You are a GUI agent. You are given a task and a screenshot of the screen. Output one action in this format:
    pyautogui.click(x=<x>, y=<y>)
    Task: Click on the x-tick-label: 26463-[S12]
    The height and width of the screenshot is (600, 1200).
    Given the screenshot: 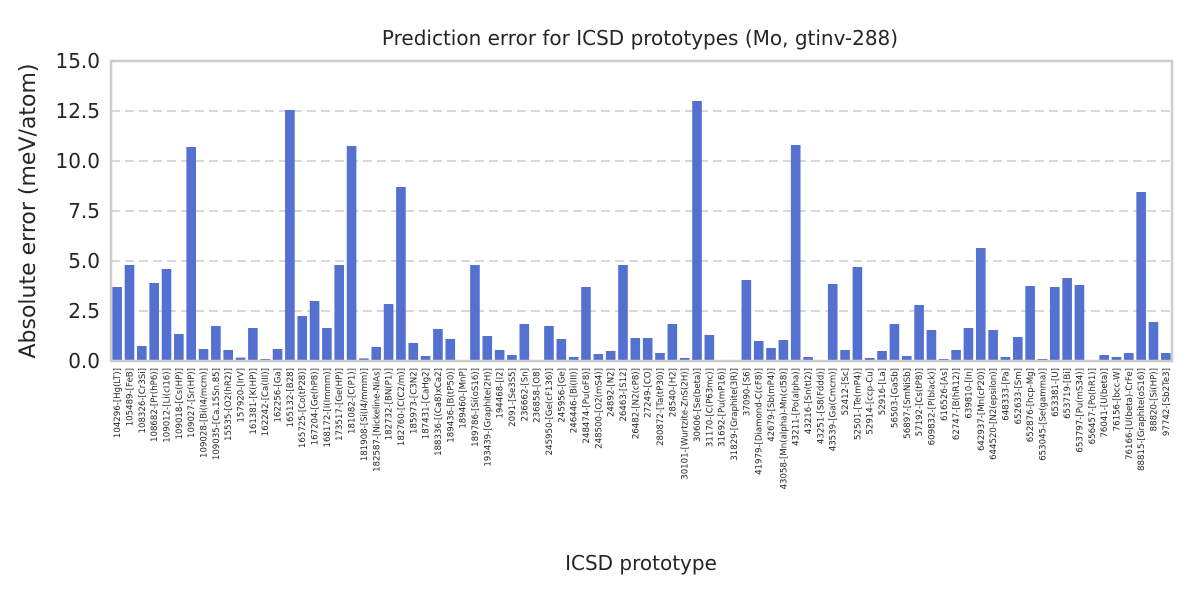 What is the action you would take?
    pyautogui.click(x=624, y=395)
    